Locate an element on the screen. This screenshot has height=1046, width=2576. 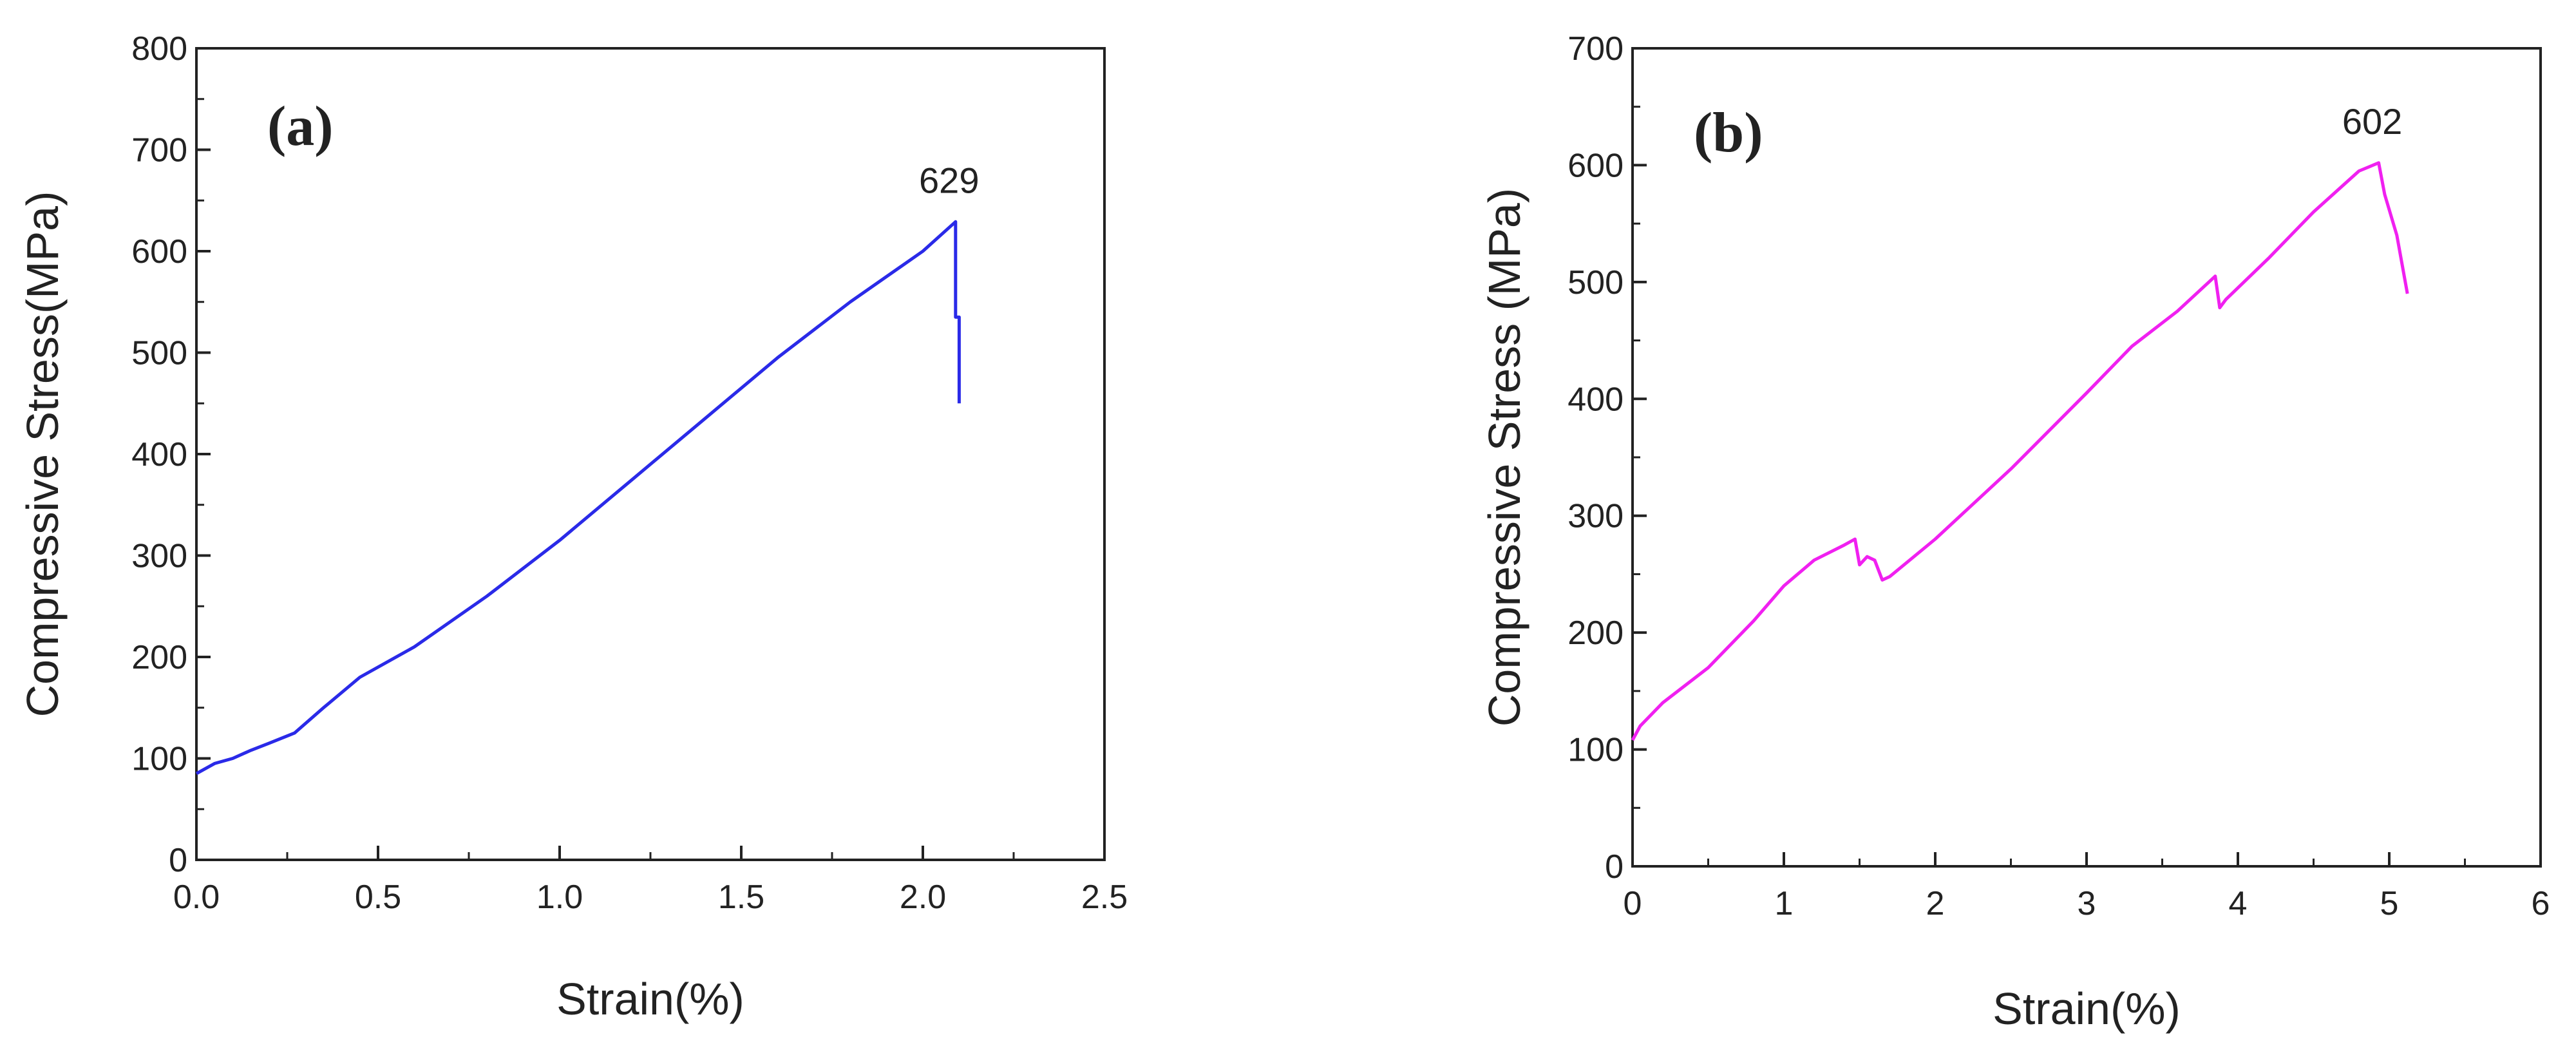
y-axis-label-a: Compressive Stress(MPa) is located at coordinates (42, 454).